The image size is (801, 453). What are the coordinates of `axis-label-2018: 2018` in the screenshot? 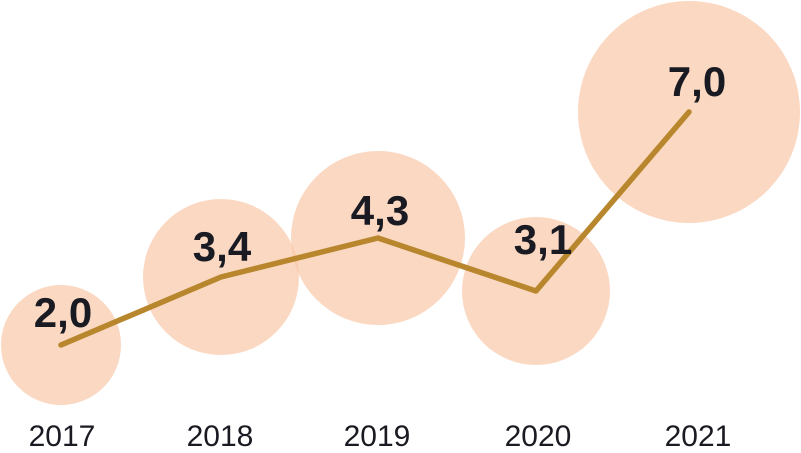 It's located at (220, 436).